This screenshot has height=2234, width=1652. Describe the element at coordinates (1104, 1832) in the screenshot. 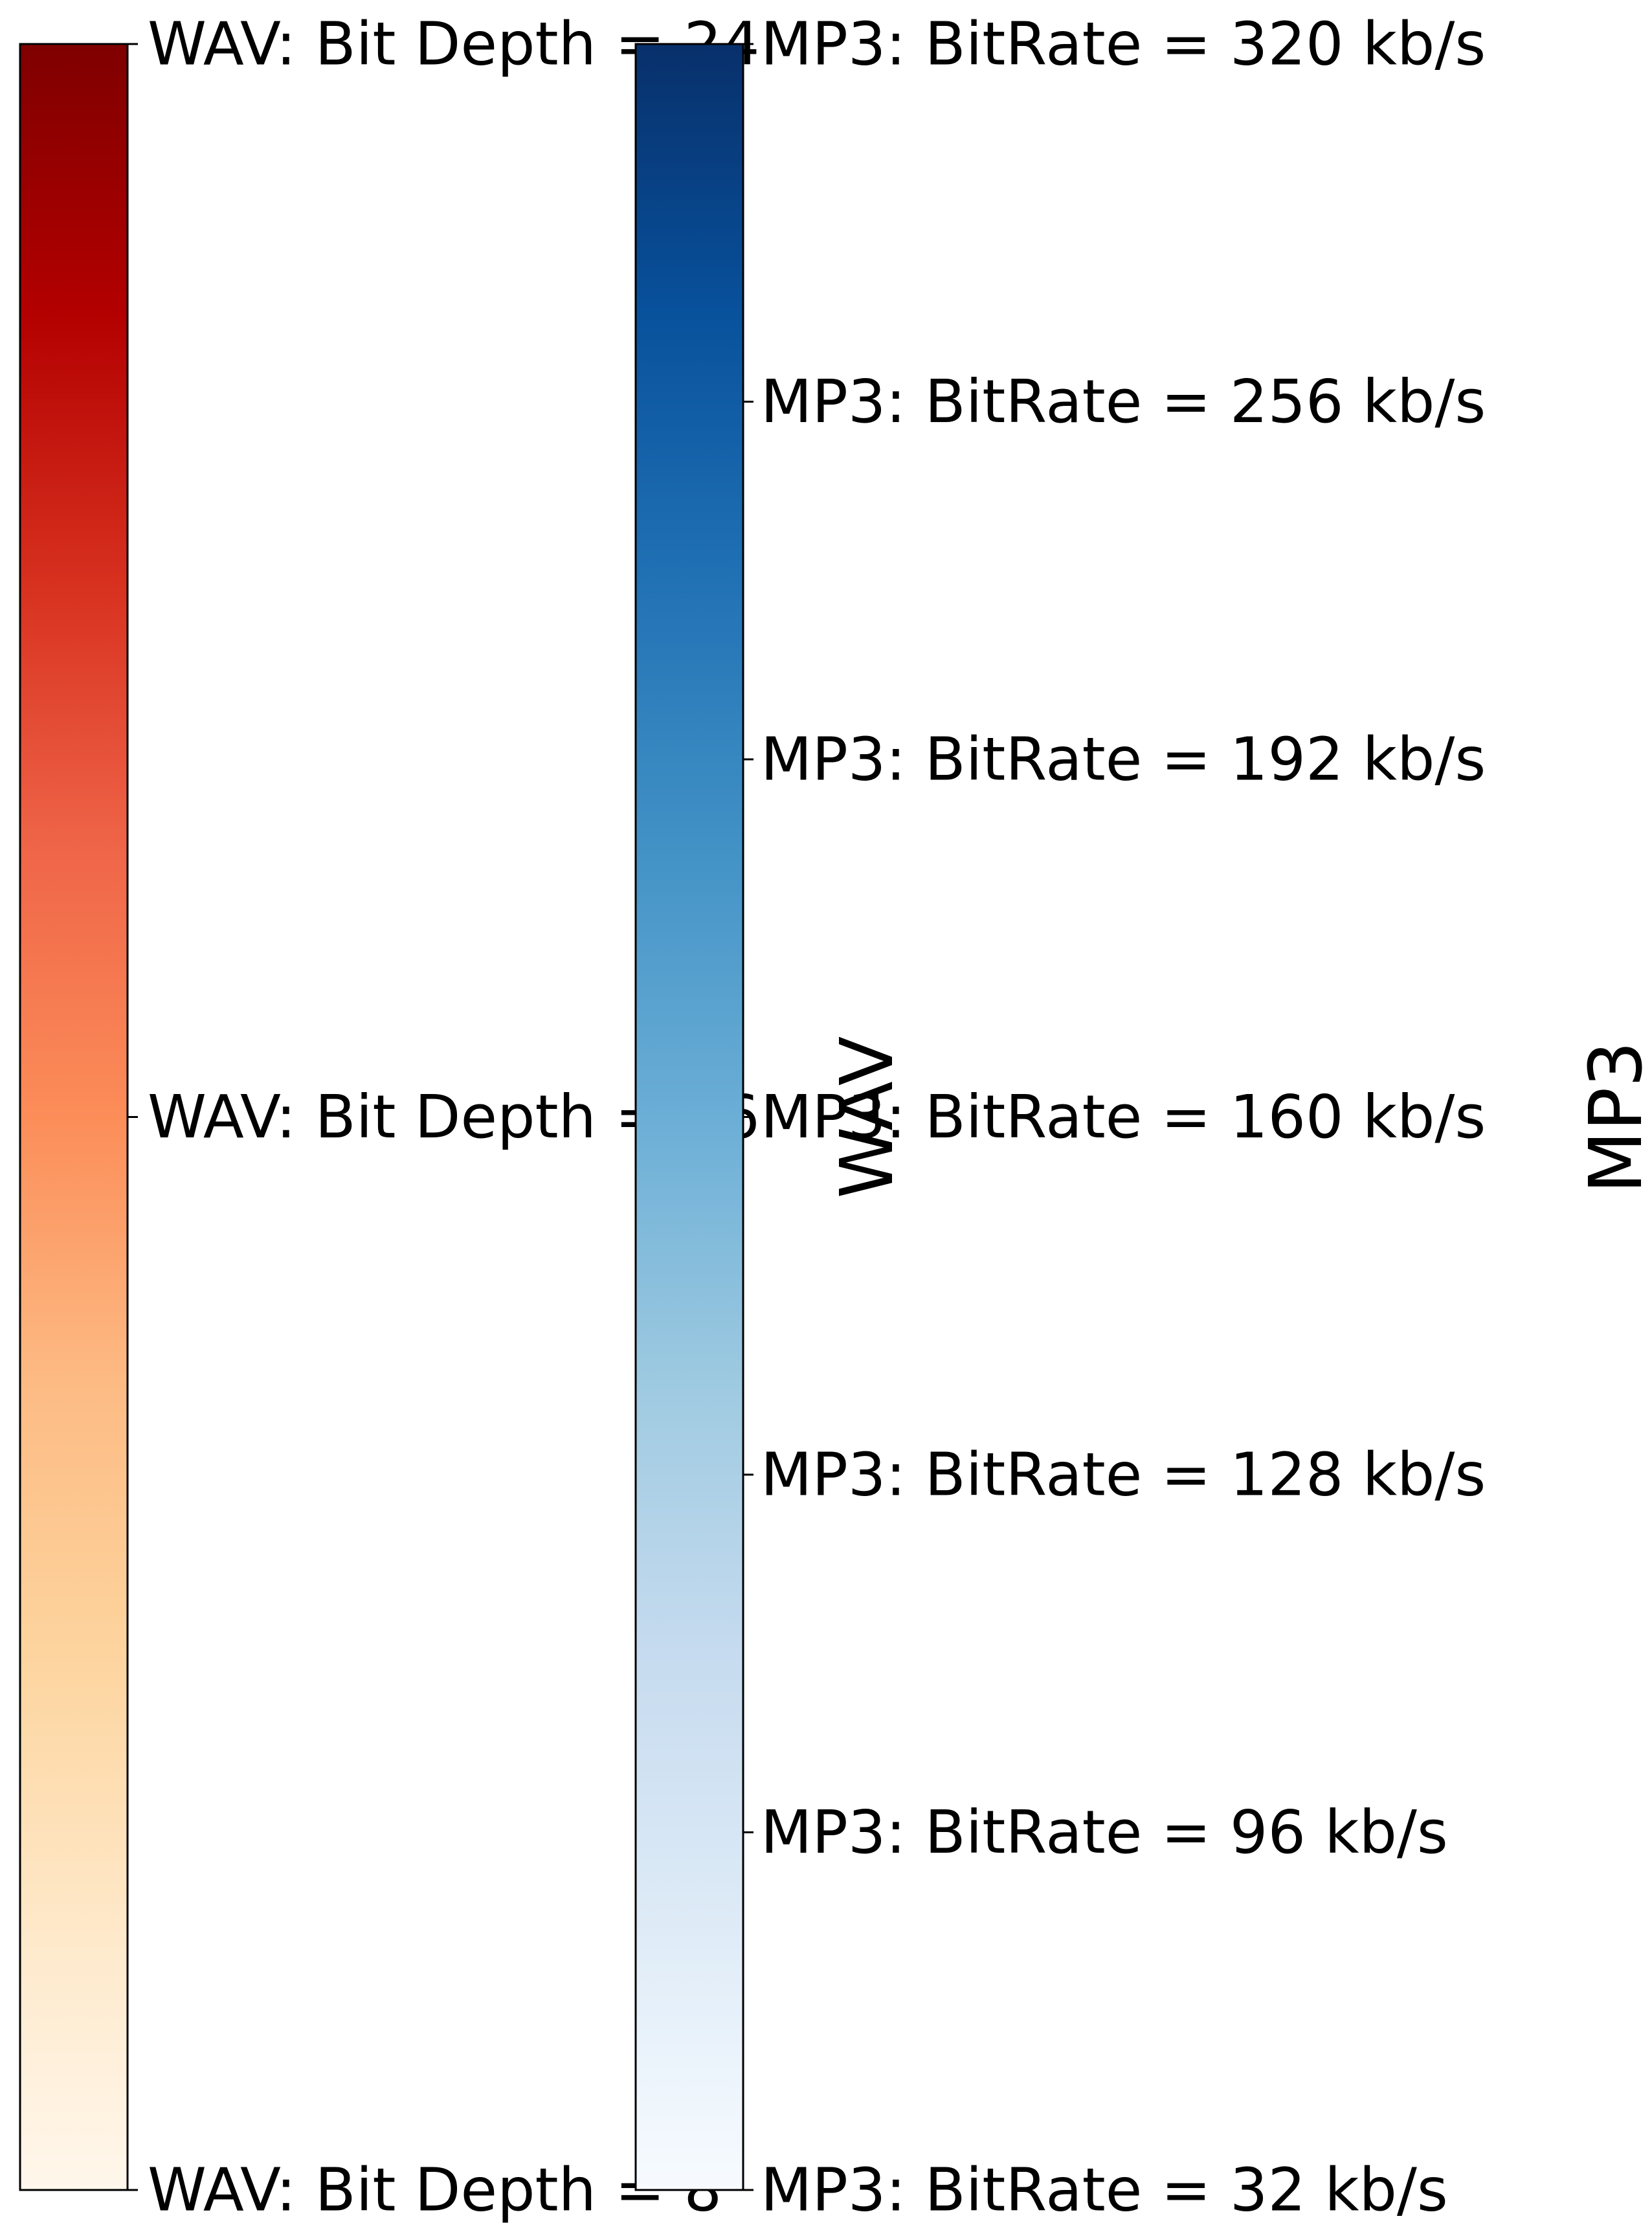

I see `colorbar-mp3-tick-label: MP3: BitRate = 96 kb/s` at that location.